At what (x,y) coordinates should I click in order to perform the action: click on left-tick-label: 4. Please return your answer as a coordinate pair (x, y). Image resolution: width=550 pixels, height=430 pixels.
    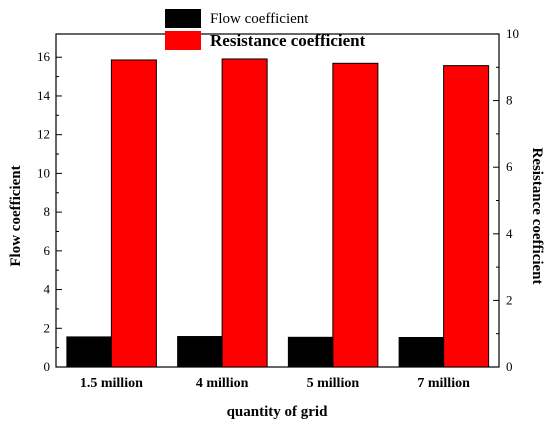
    Looking at the image, I should click on (47, 289).